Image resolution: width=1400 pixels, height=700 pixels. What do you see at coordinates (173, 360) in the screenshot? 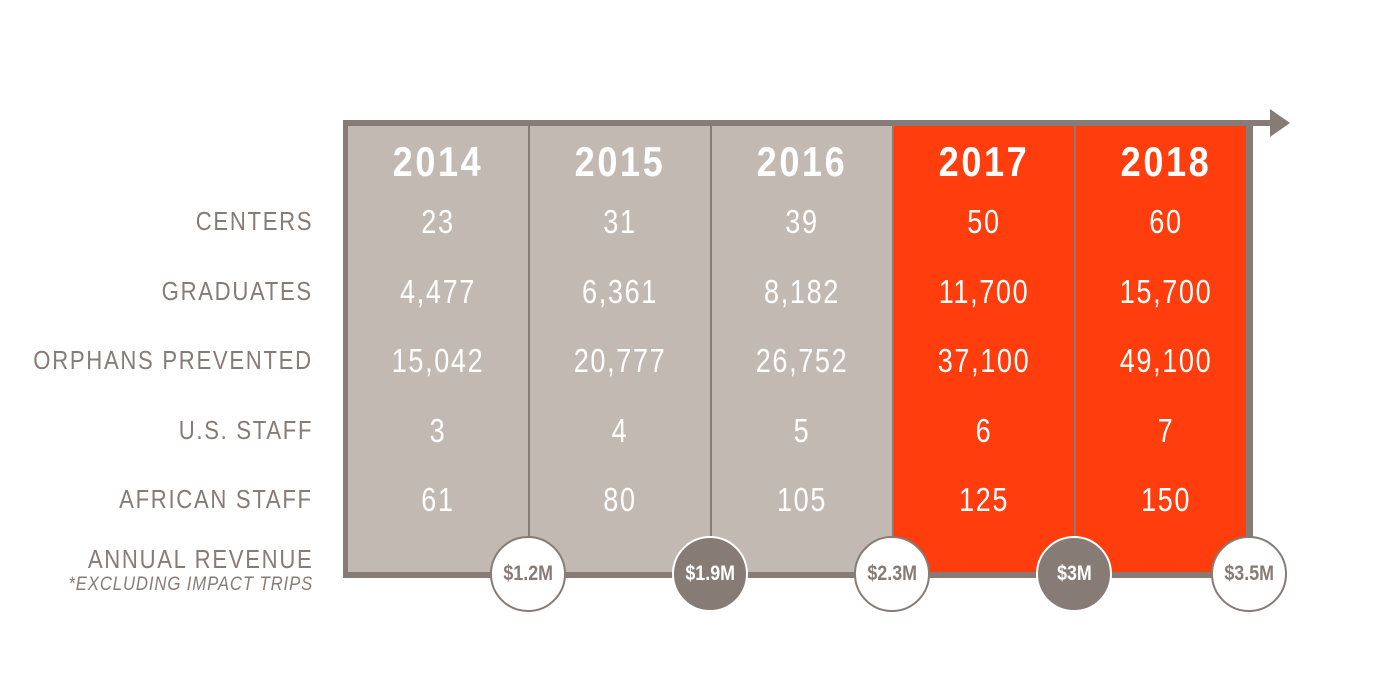
I see `row-label: ORPHANS PREVENTED` at bounding box center [173, 360].